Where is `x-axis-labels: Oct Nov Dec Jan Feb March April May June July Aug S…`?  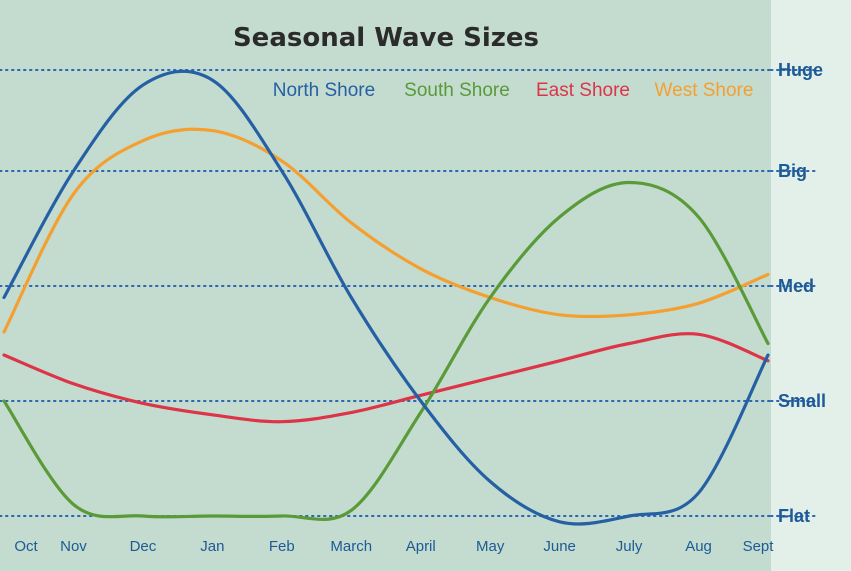 x-axis-labels: Oct Nov Dec Jan Feb March April May June July Aug S… is located at coordinates (394, 546).